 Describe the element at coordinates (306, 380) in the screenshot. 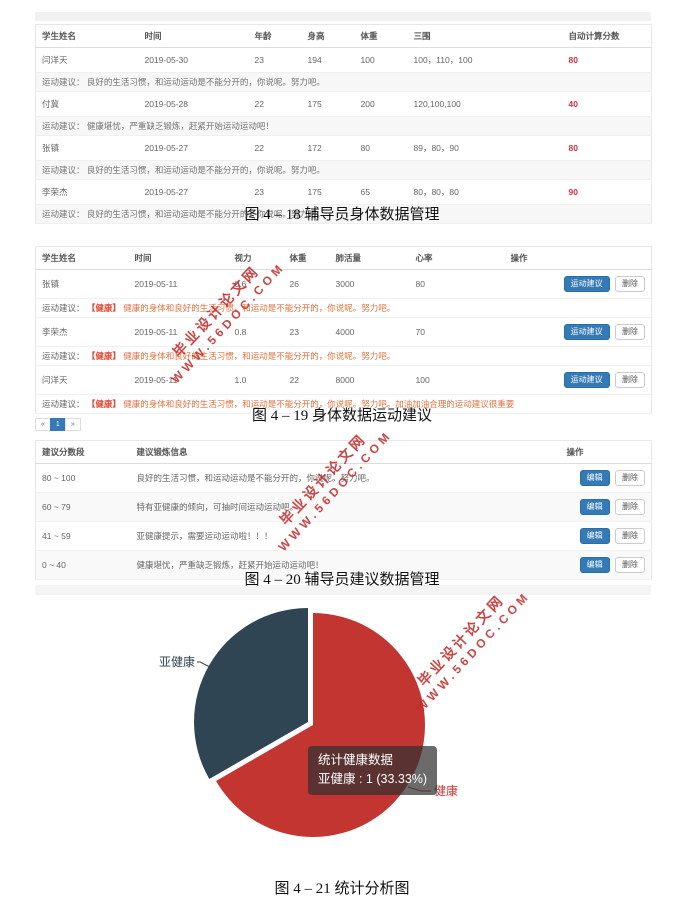

I see `cell-weight: 22` at that location.